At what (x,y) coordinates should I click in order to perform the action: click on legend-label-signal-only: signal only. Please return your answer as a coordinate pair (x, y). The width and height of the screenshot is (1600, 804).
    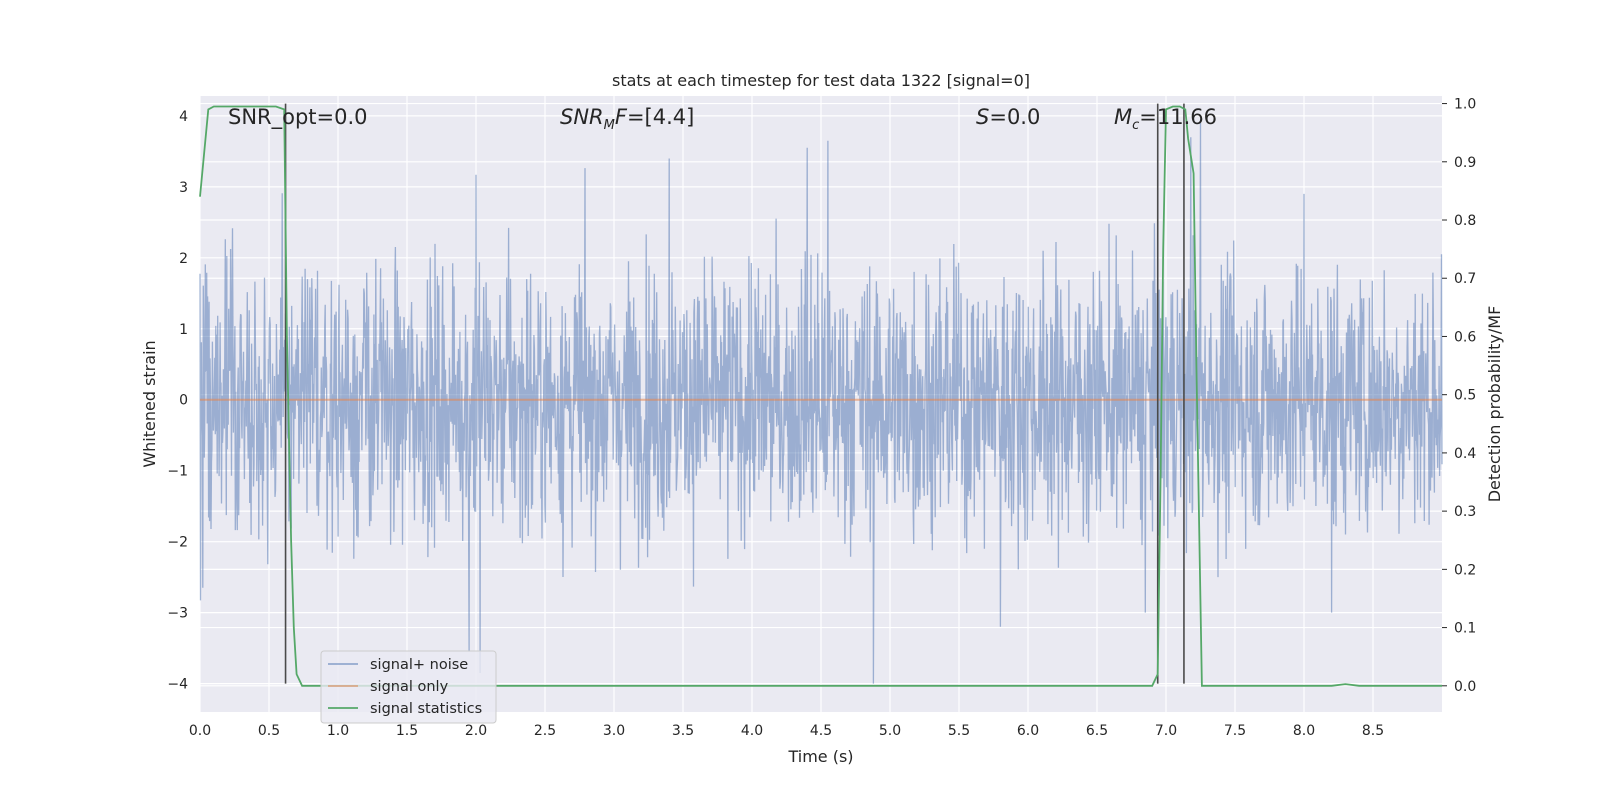
    Looking at the image, I should click on (409, 687).